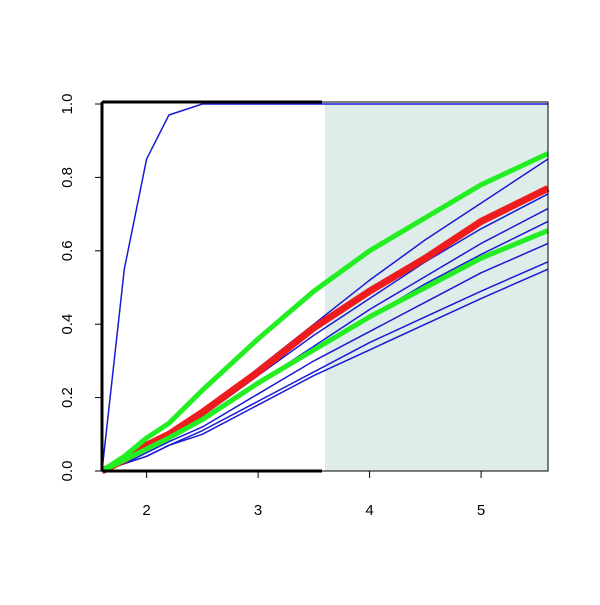 The image size is (600, 605). I want to click on x-tick-label: 4, so click(369, 510).